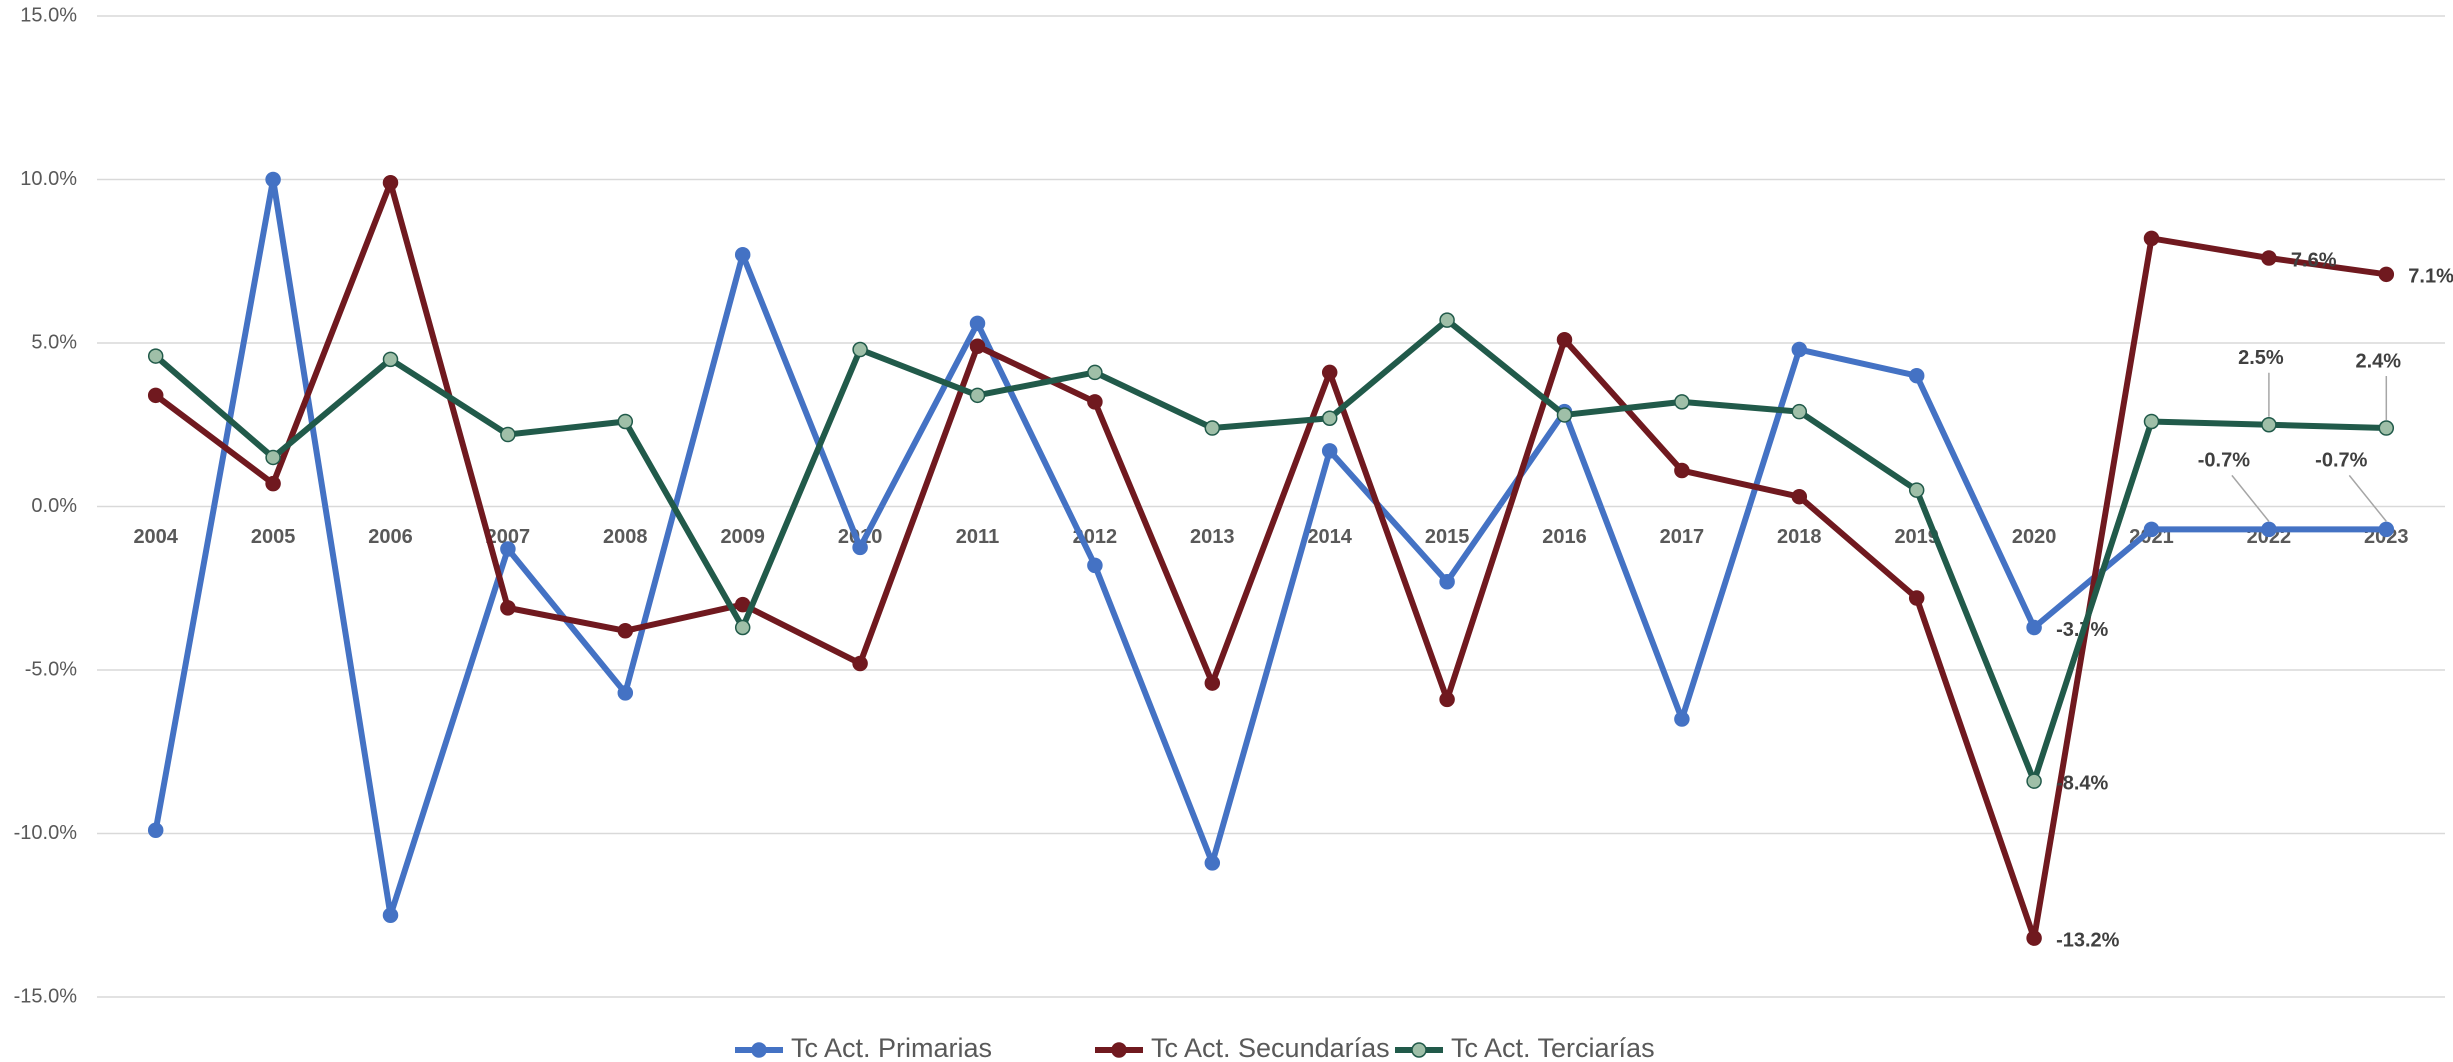 This screenshot has height=1062, width=2453. What do you see at coordinates (977, 537) in the screenshot?
I see `x-tick-label: 2011` at bounding box center [977, 537].